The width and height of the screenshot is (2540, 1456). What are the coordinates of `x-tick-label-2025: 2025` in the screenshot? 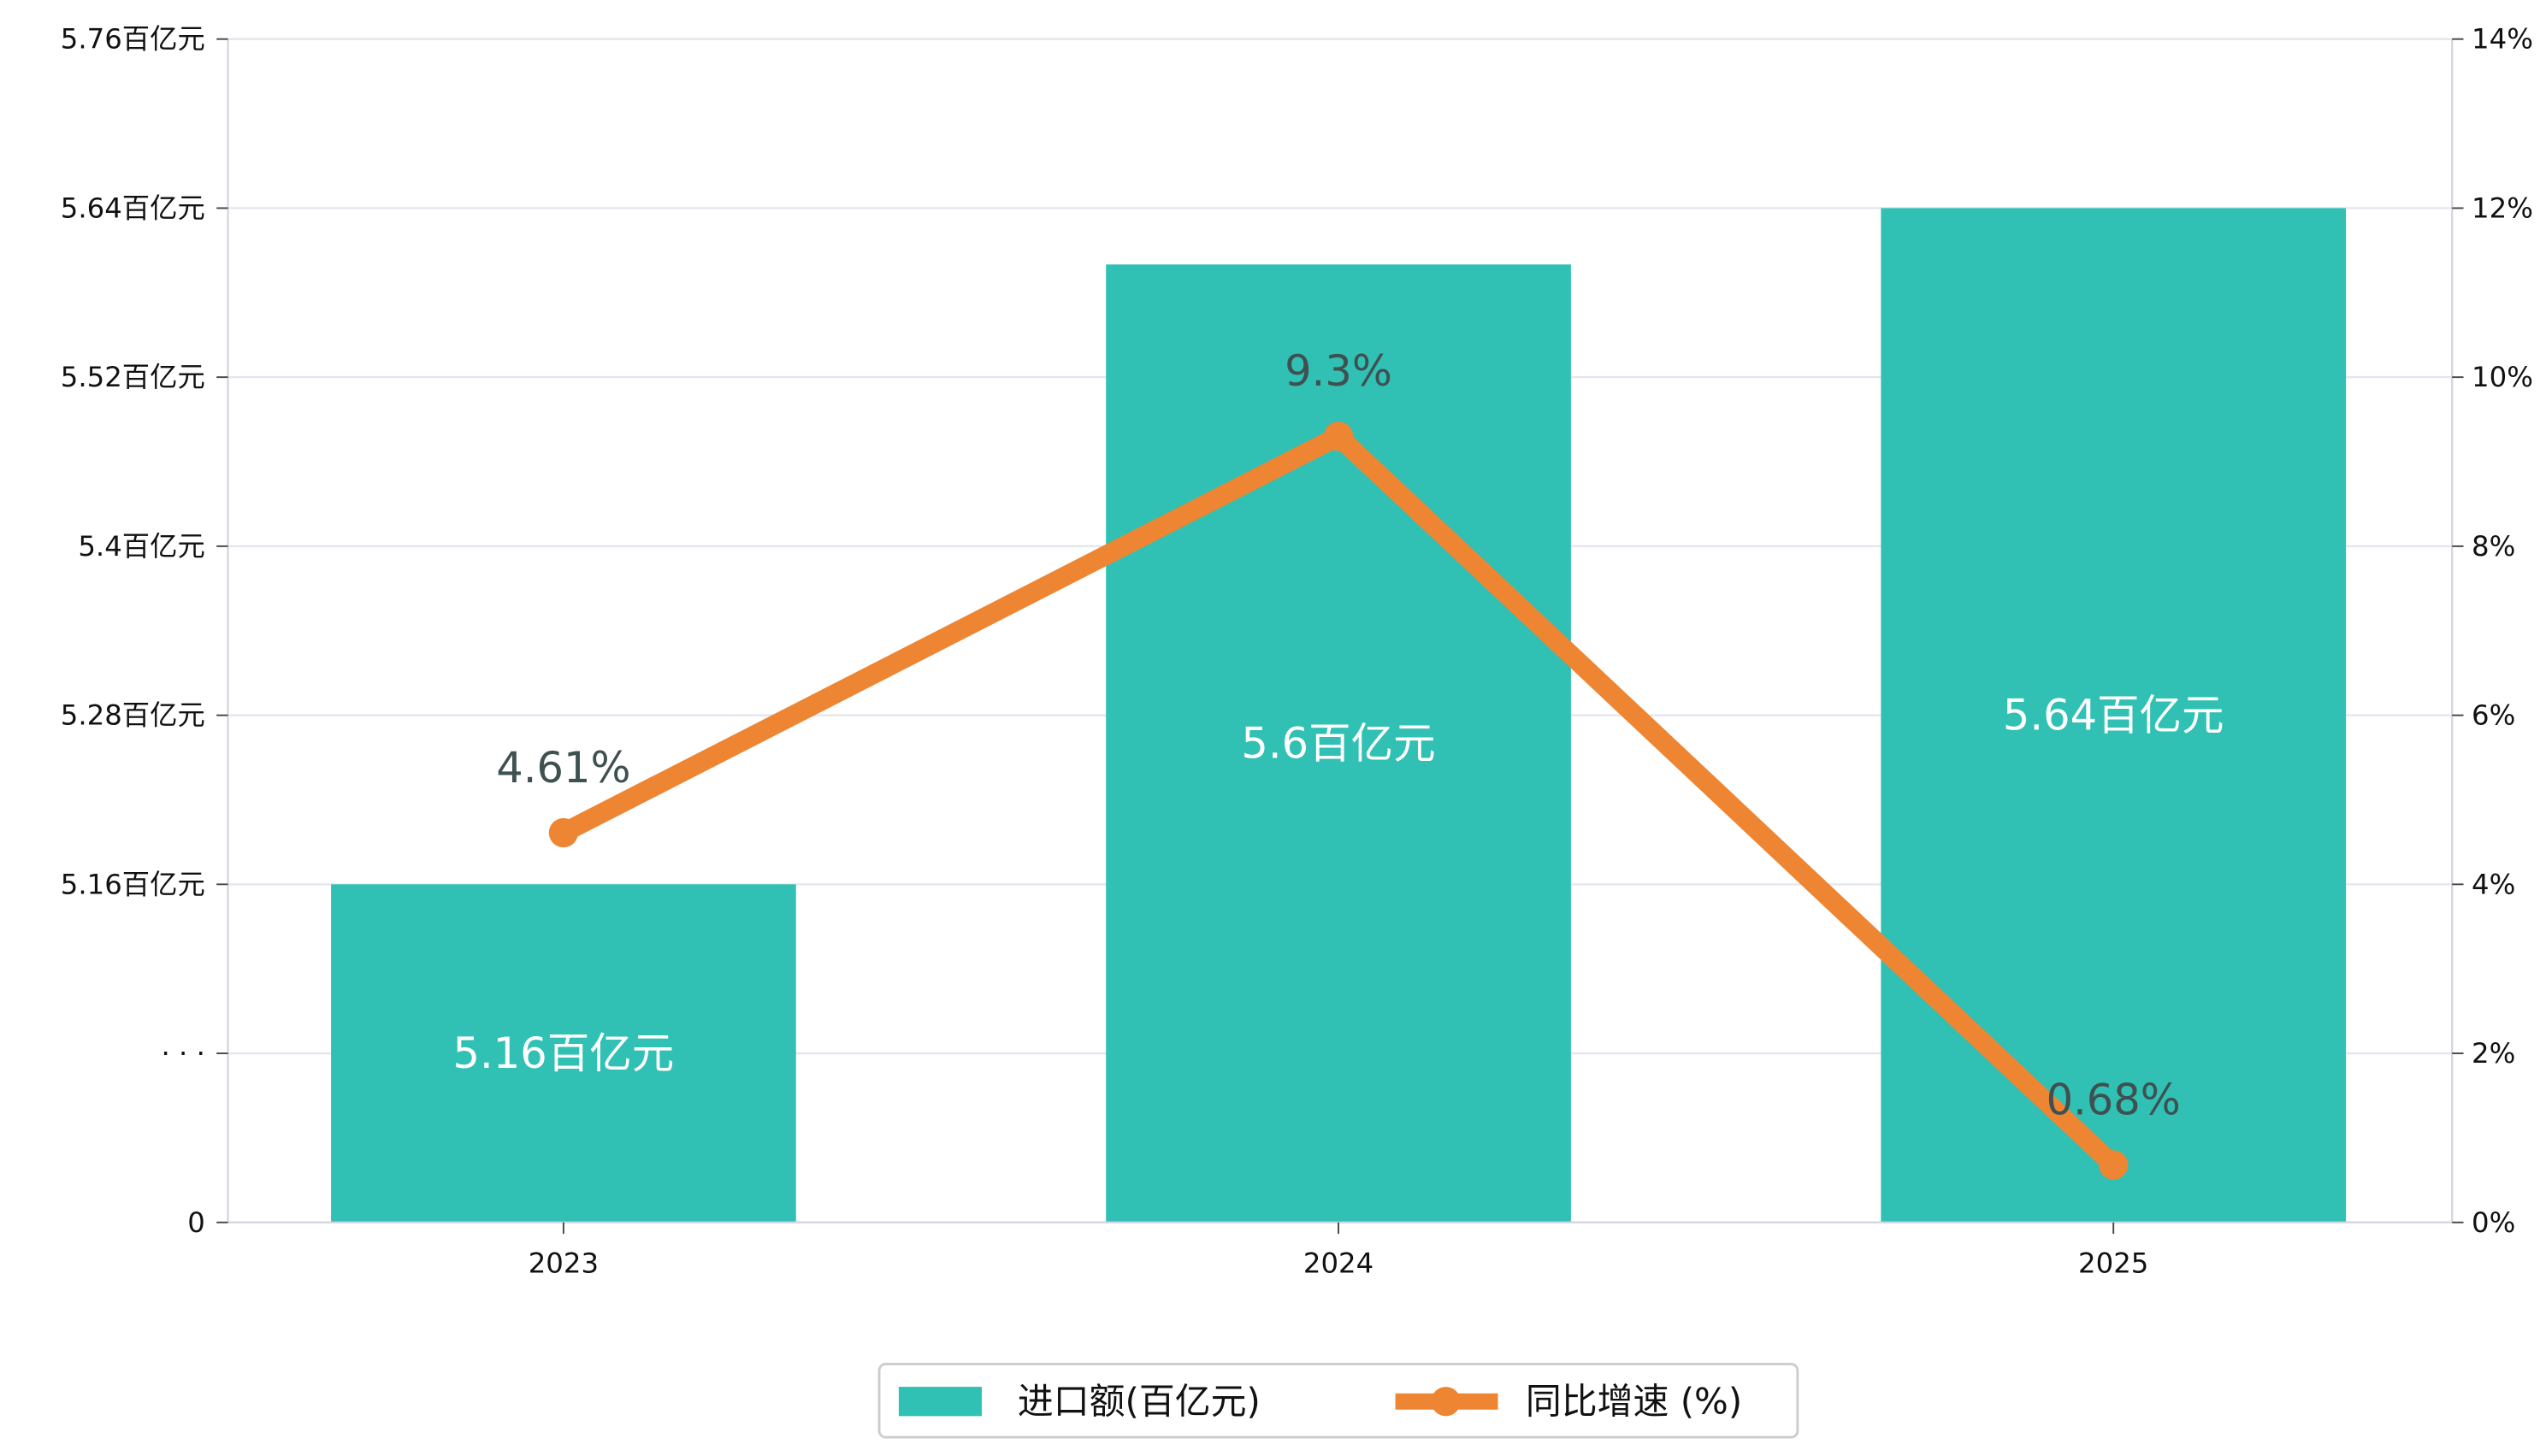 It's located at (2113, 1263).